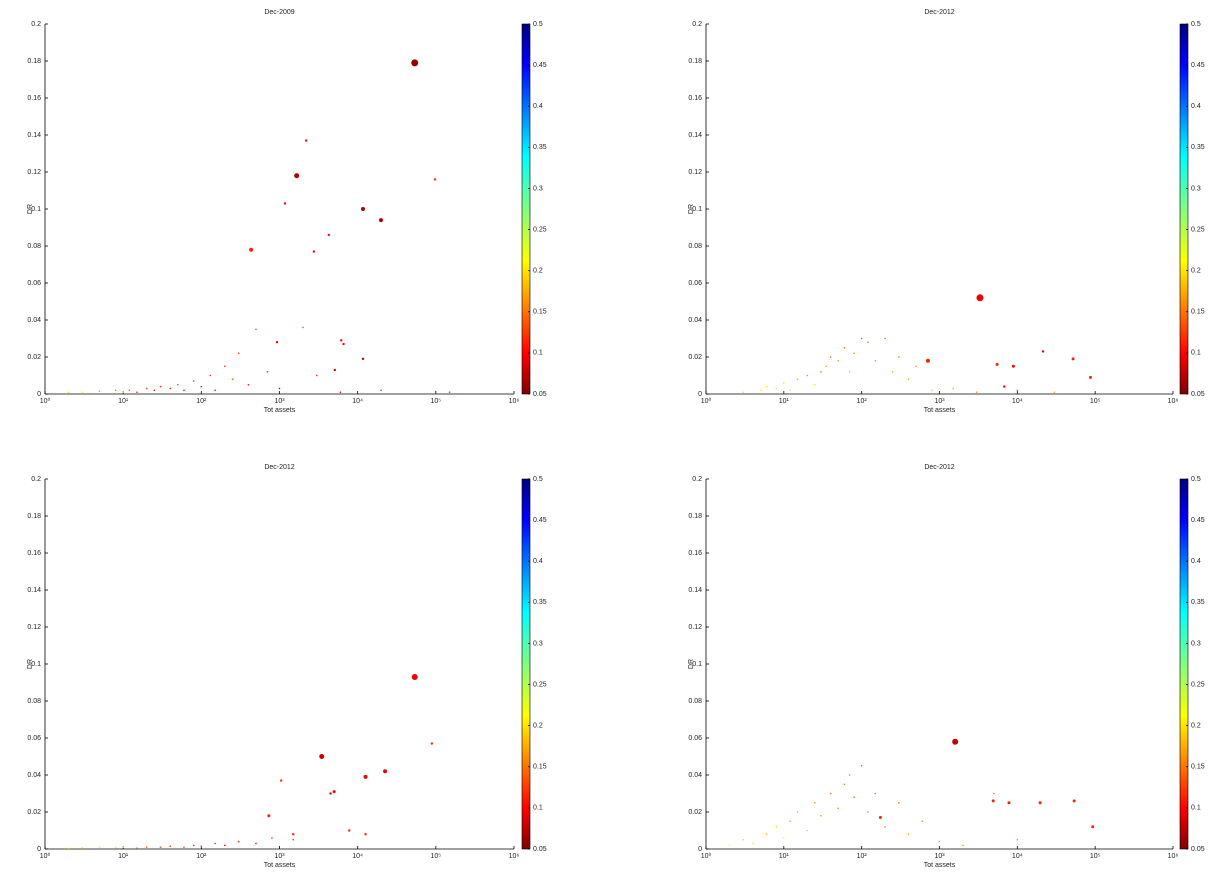 This screenshot has height=881, width=1230. What do you see at coordinates (939, 856) in the screenshot?
I see `x-tick-label: 10³` at bounding box center [939, 856].